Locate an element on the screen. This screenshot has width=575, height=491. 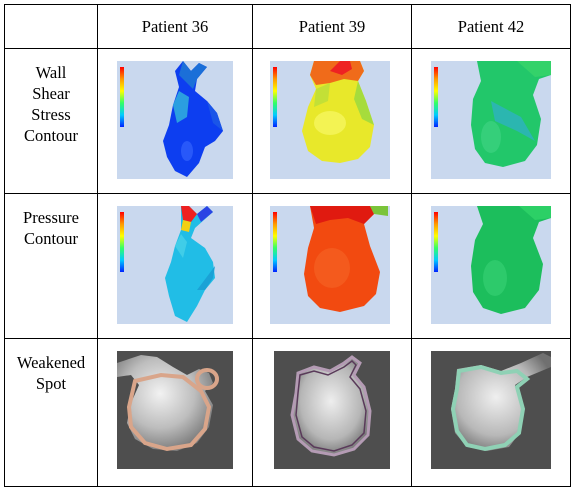
p42-wss-contour-image is located at coordinates (491, 120).